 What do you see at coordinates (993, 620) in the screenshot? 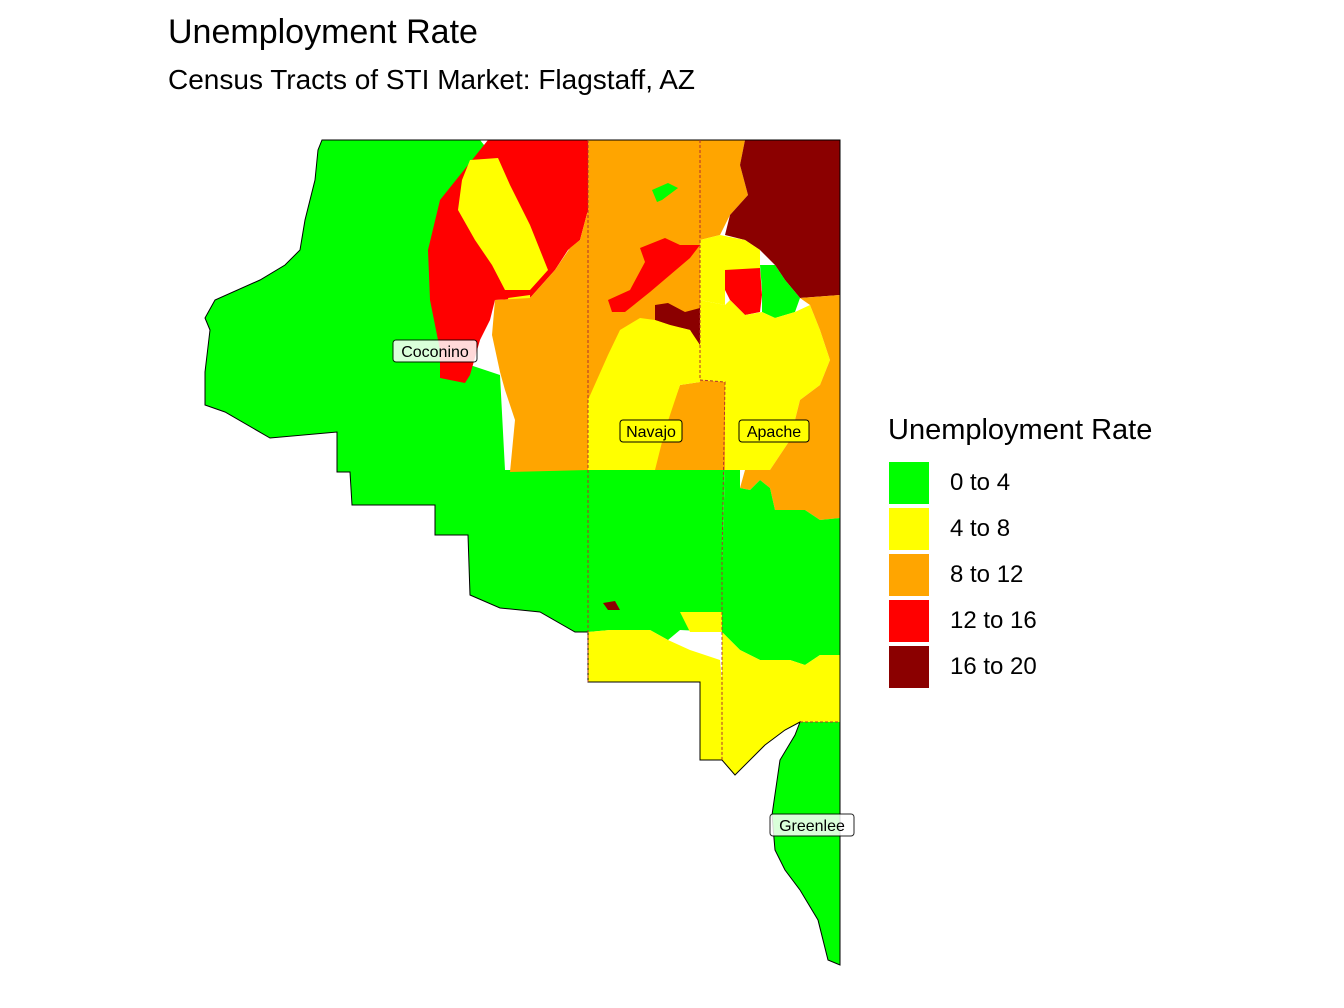
I see `legend-label: 12 to 16` at bounding box center [993, 620].